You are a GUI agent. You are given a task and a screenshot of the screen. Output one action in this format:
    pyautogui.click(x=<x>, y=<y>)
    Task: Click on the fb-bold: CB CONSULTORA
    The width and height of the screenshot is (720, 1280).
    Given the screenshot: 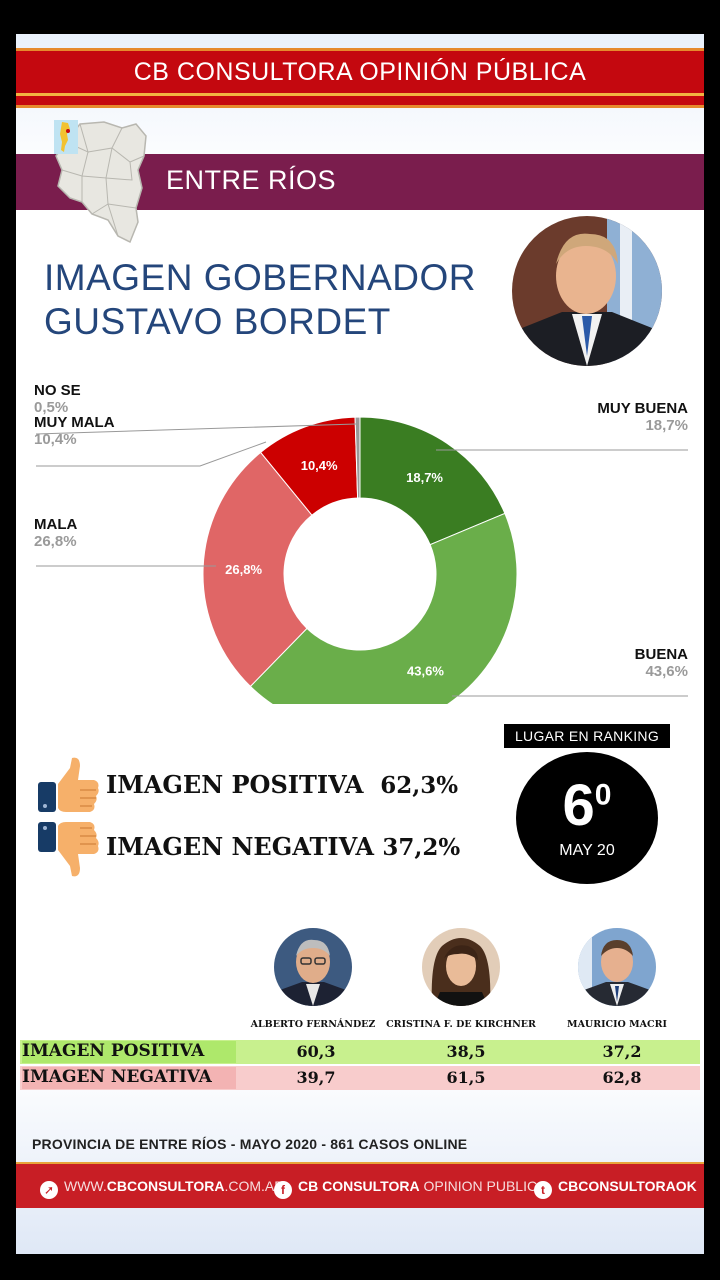 What is the action you would take?
    pyautogui.click(x=359, y=1186)
    